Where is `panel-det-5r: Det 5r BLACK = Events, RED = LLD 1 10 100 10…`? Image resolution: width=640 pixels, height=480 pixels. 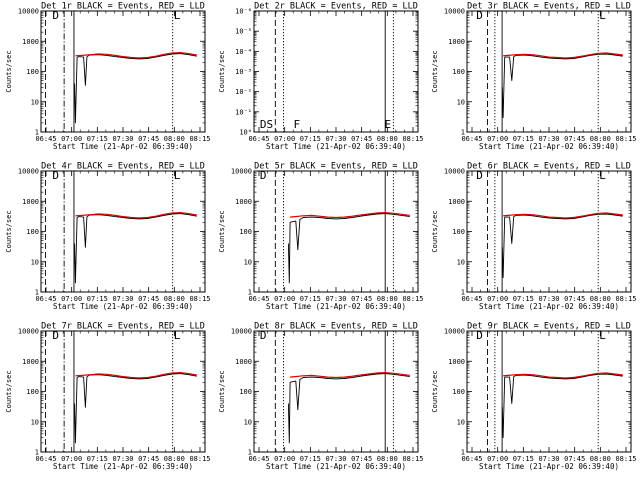
panel-det-5r: Det 5r BLACK = Events, RED = LLD 1 10 100 10… is located at coordinates (321, 237).